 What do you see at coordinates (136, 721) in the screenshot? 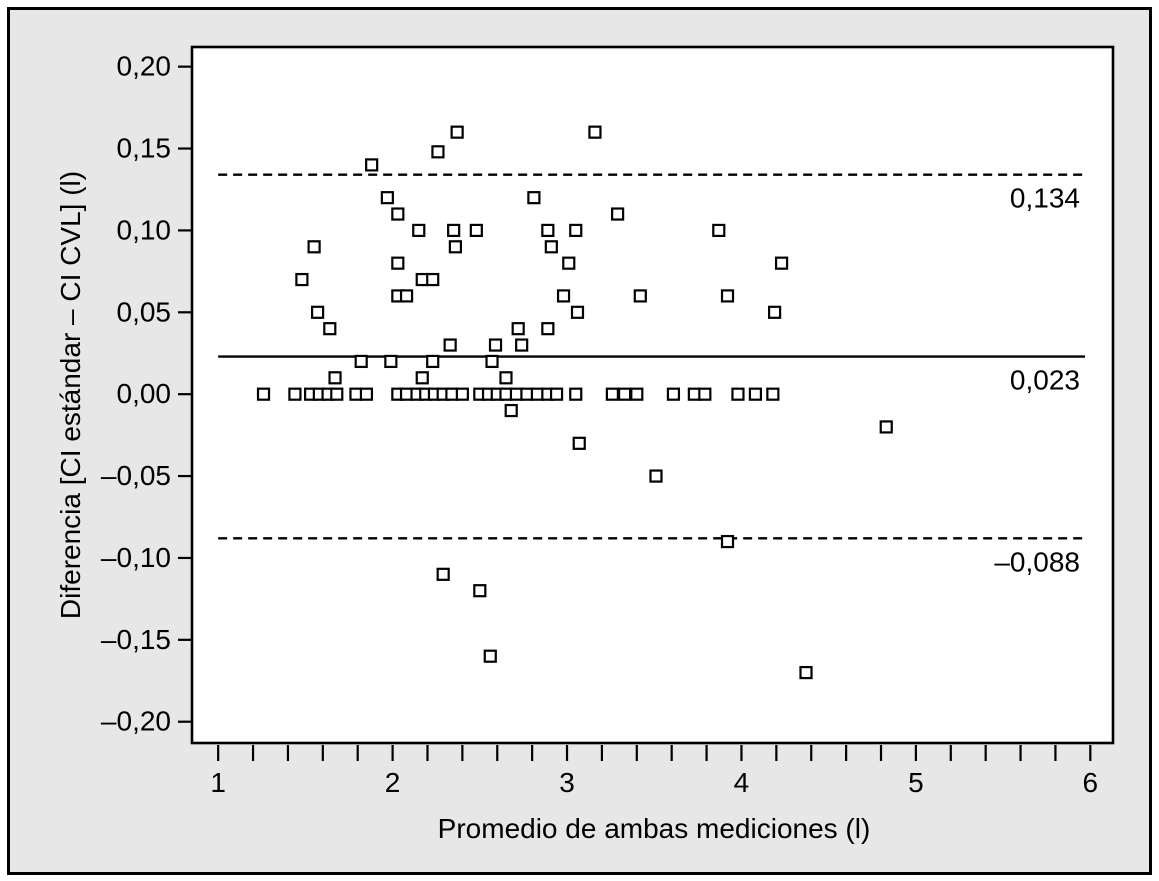
I see `y-axis-tick-label: –0,20` at bounding box center [136, 721].